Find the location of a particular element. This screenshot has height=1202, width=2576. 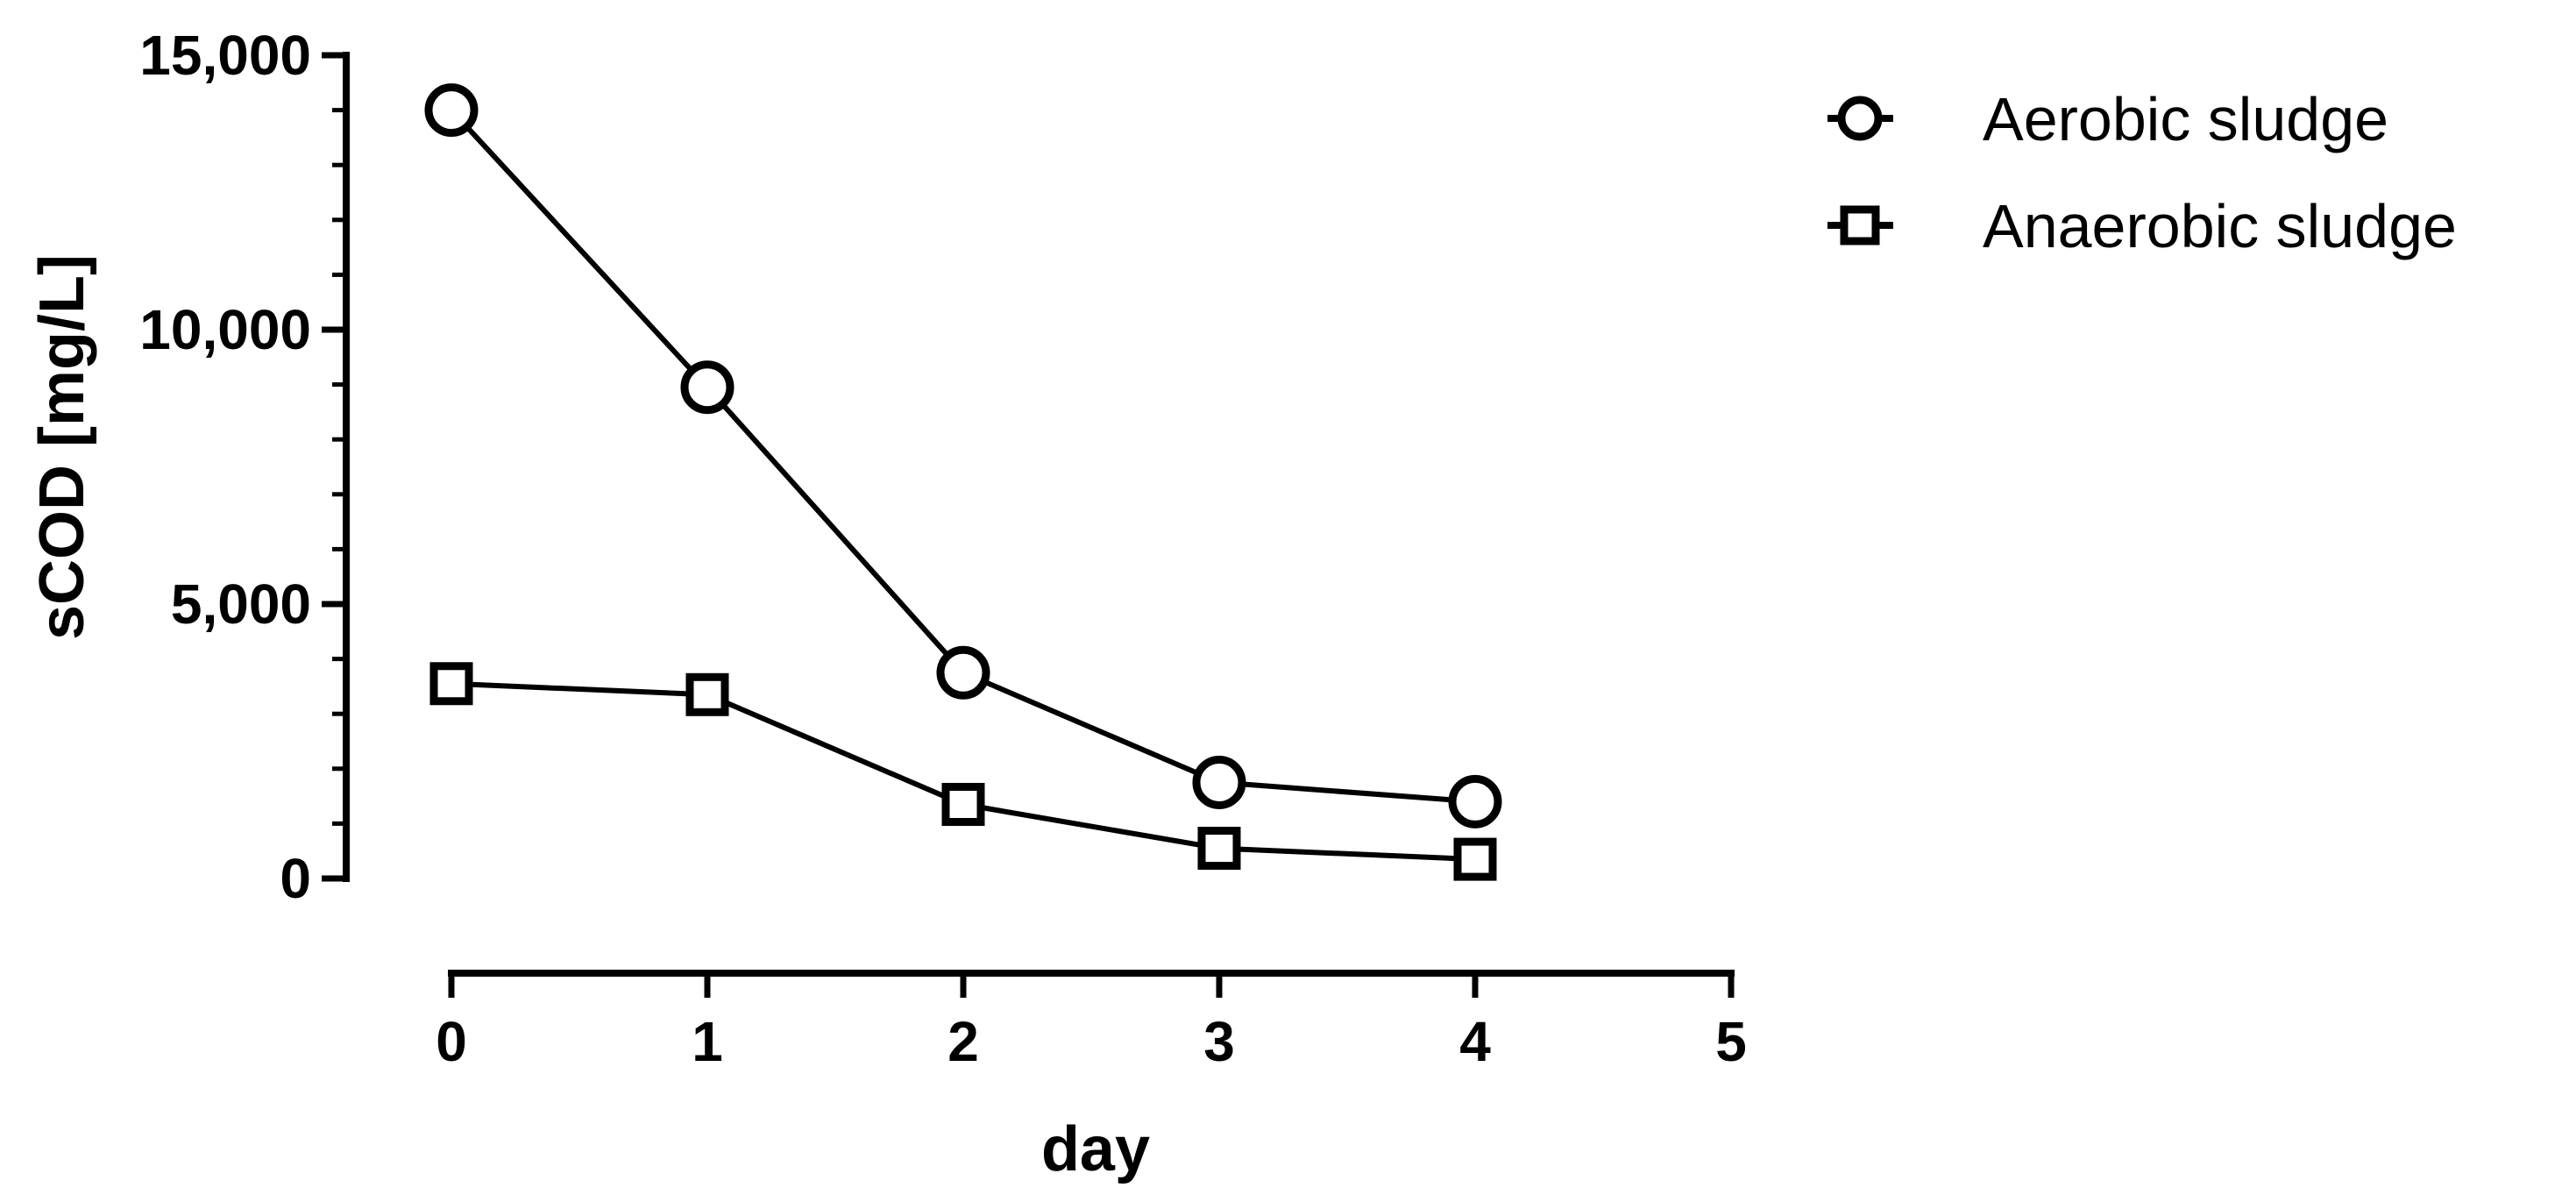

legend-label-anaerobic: Anaerobic sludge is located at coordinates (2220, 226).